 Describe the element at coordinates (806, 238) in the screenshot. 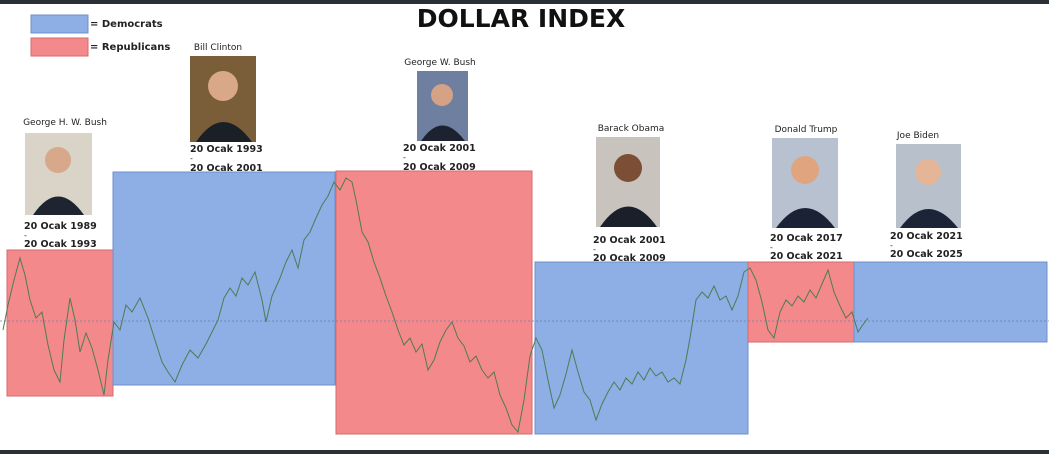

I see `term-start: 20 Ocak 2017` at that location.